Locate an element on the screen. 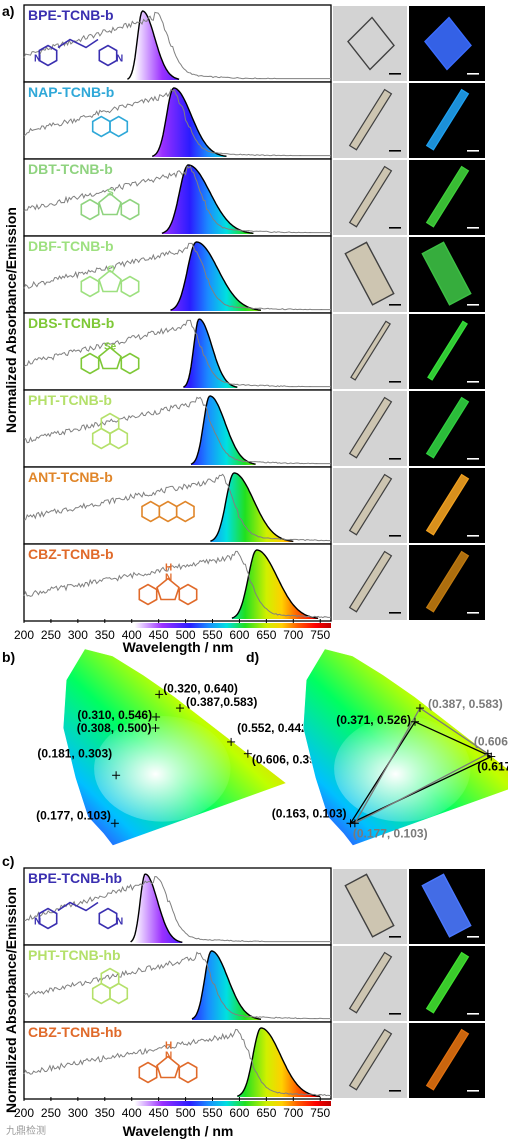 The width and height of the screenshot is (508, 1140). x-tick-label: 550 is located at coordinates (212, 635).